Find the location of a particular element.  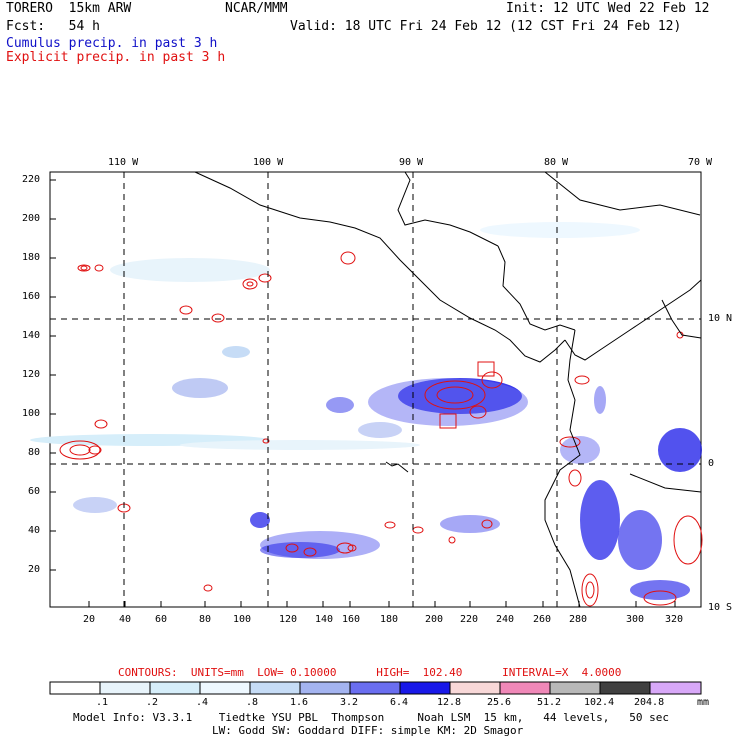

x-tick-label: 40 is located at coordinates (125, 619).